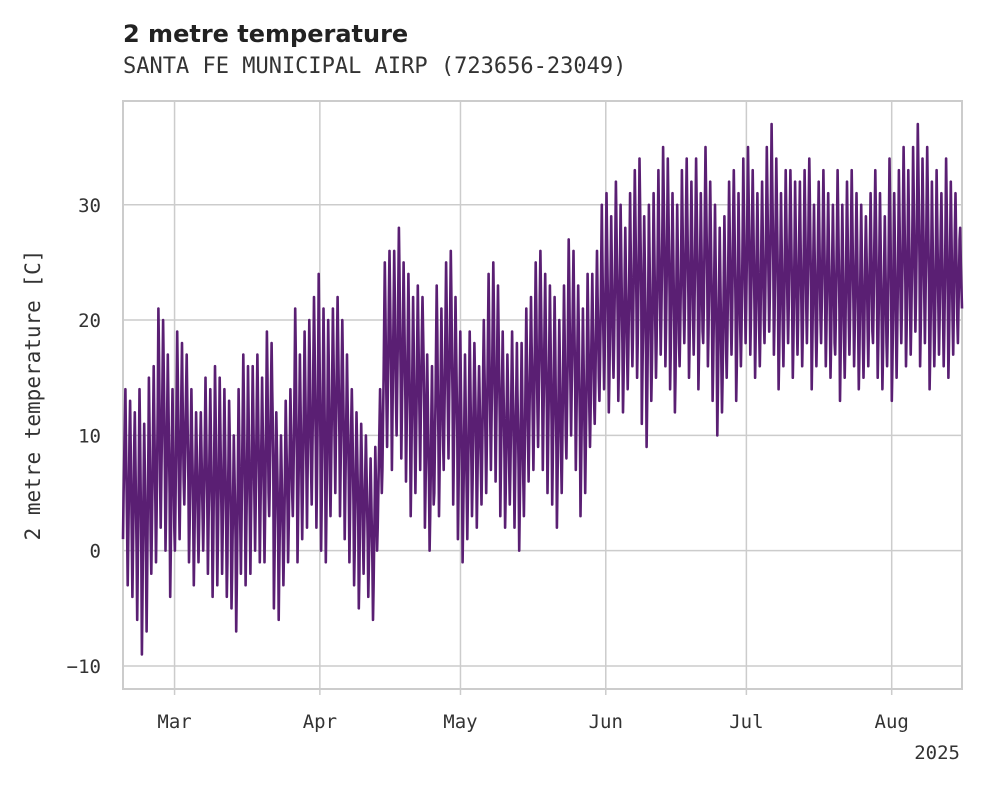 The width and height of the screenshot is (981, 785). I want to click on x-tick-label: Apr, so click(320, 722).